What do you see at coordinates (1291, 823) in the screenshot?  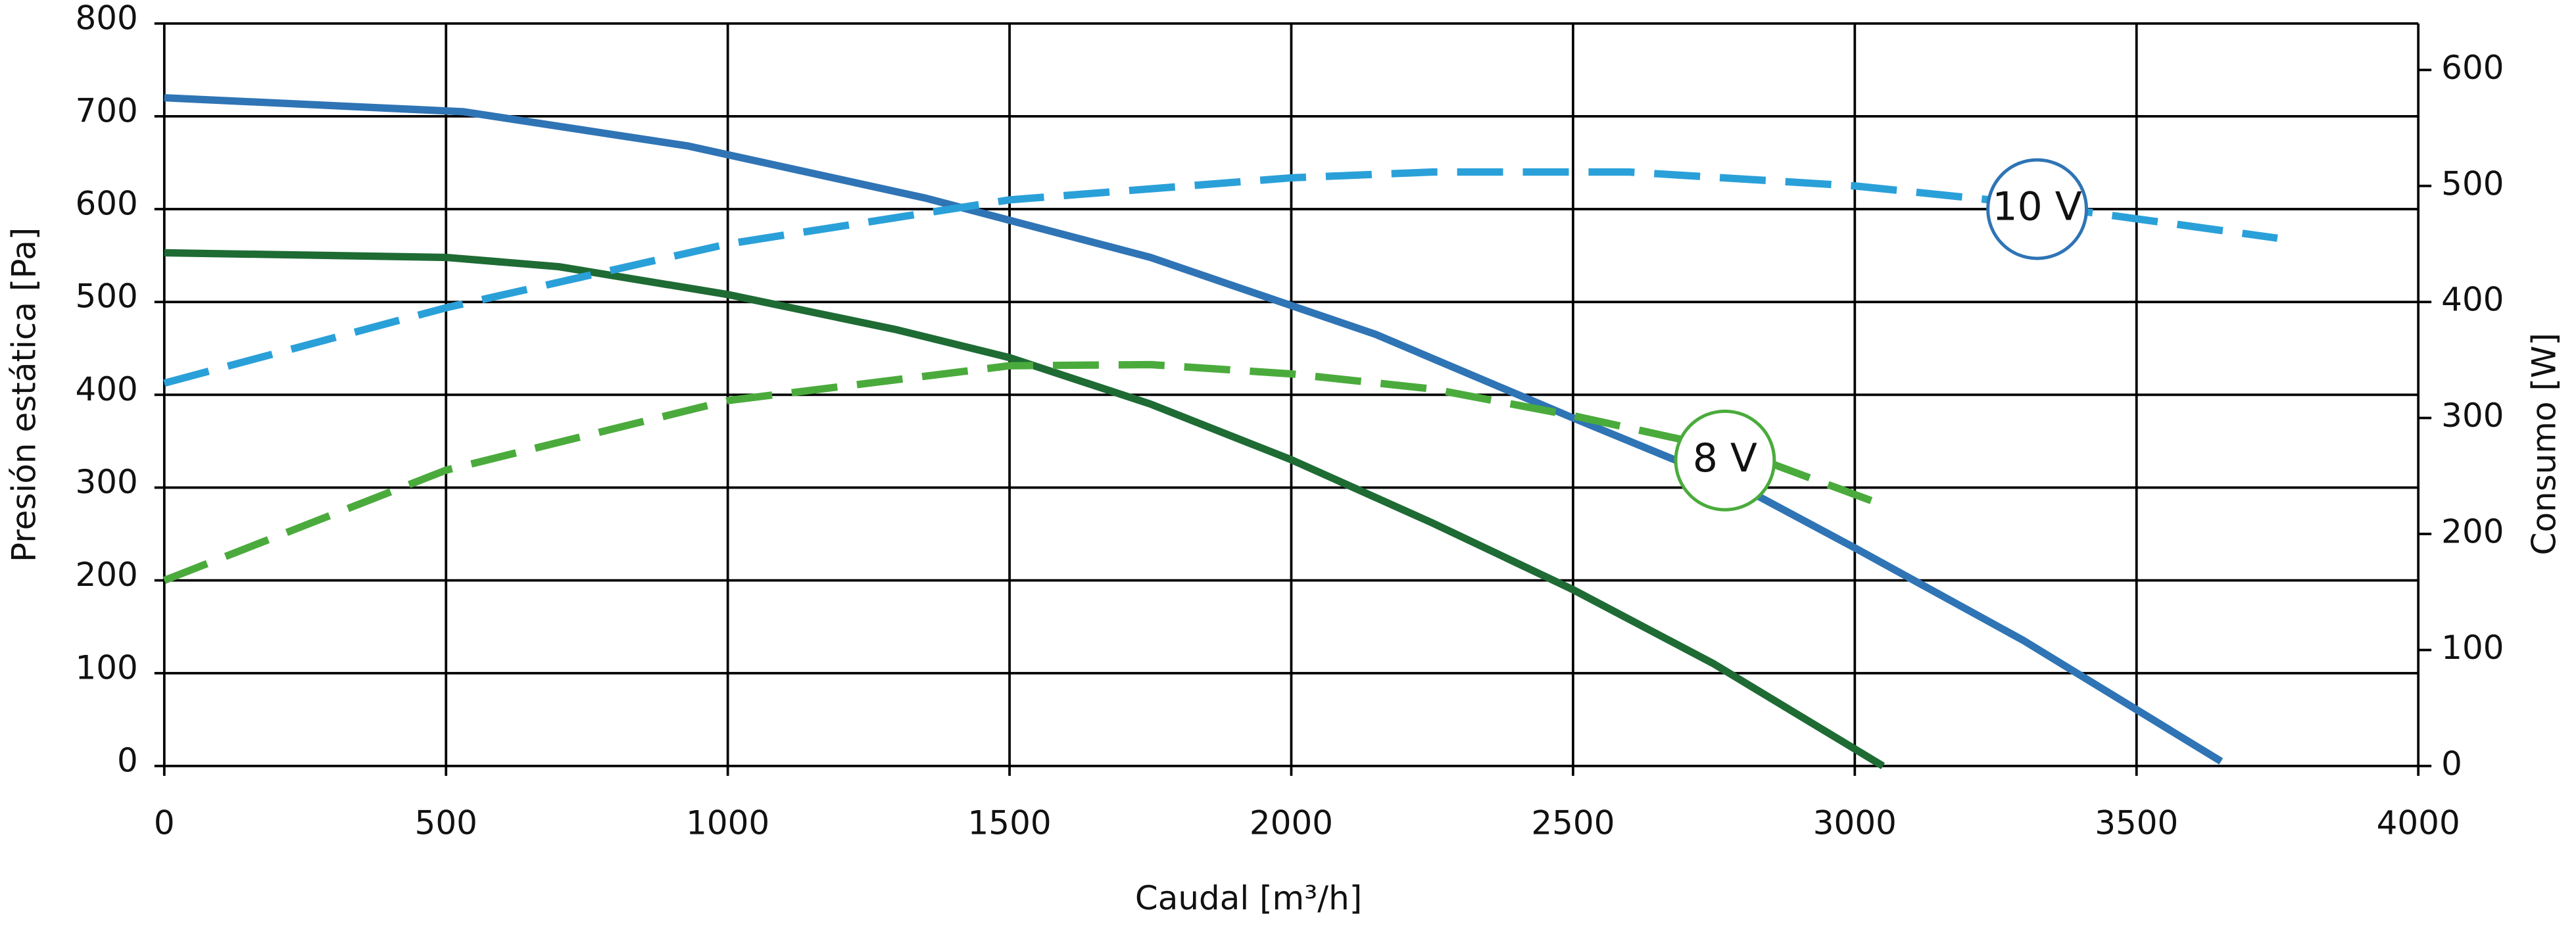 I see `x-tick-label: 2000` at bounding box center [1291, 823].